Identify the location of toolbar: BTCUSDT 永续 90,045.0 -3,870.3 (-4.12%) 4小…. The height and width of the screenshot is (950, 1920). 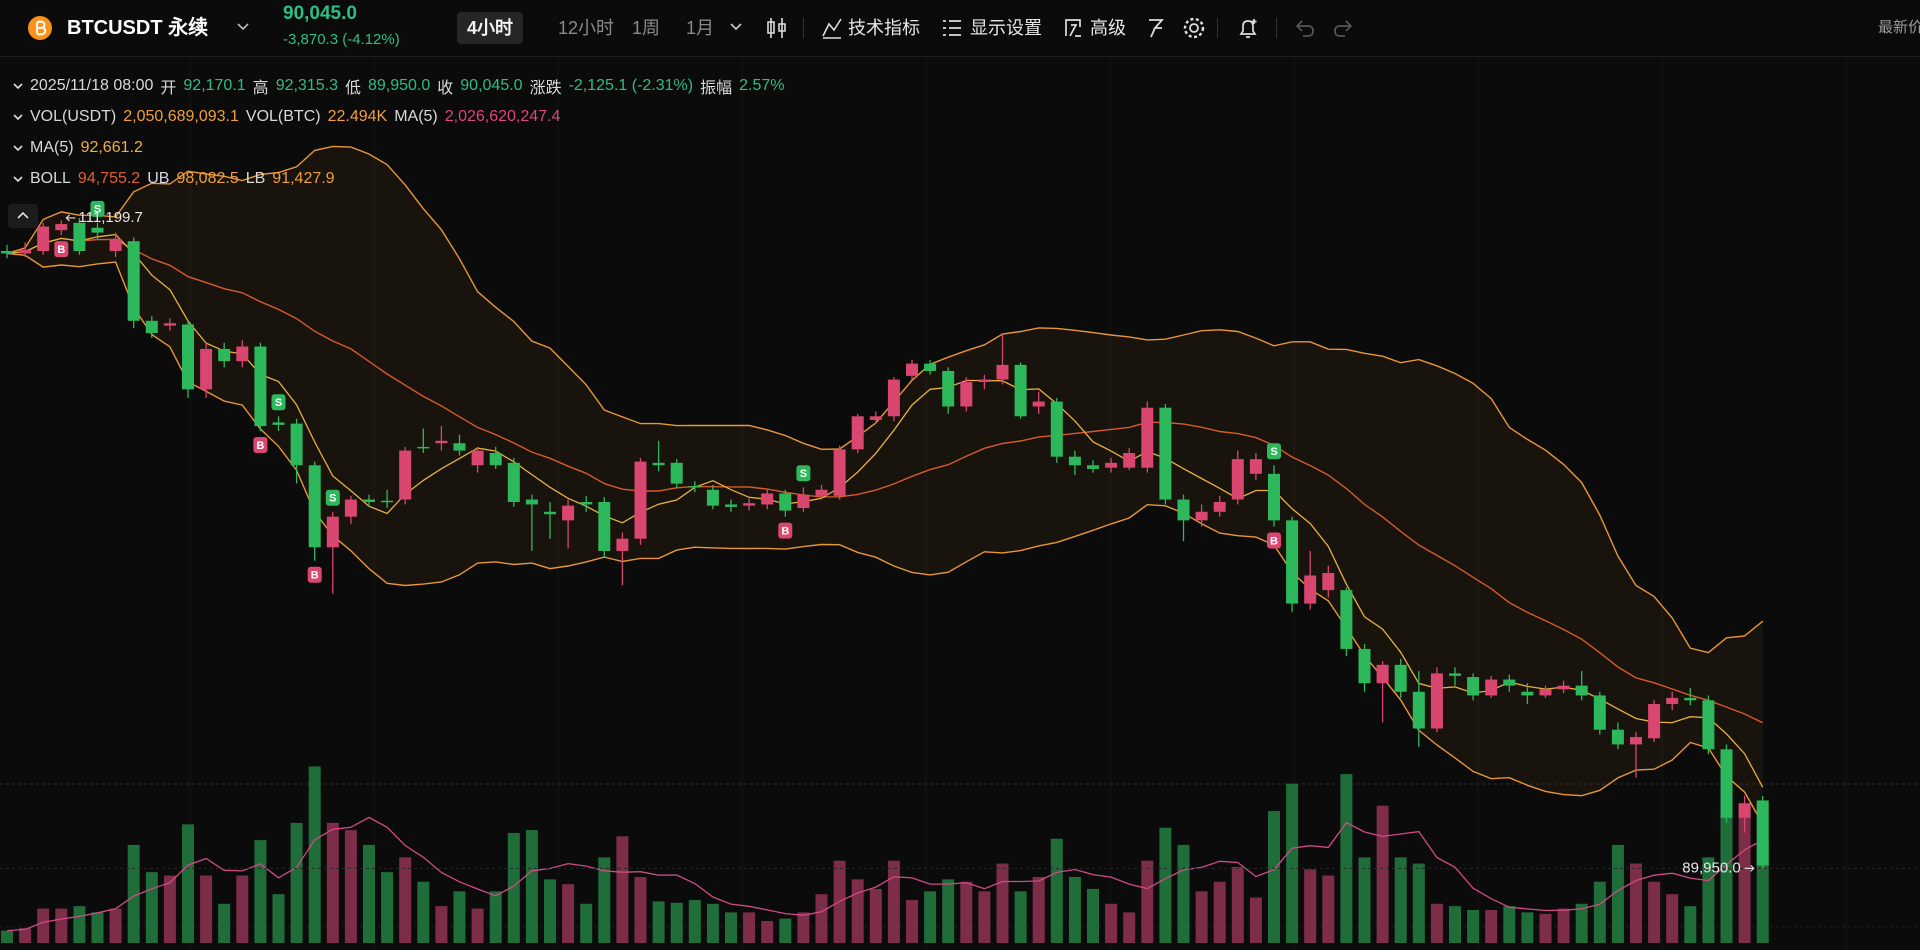
(960, 28).